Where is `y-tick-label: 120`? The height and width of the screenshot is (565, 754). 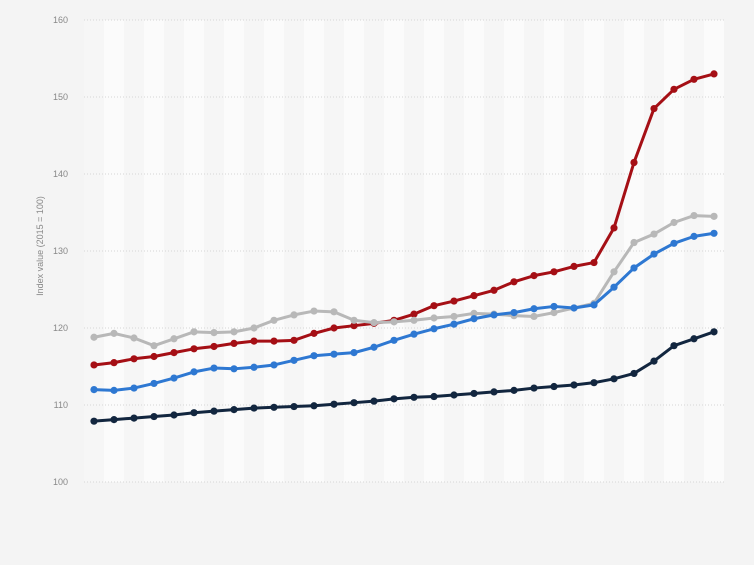
y-tick-label: 120 is located at coordinates (60, 328).